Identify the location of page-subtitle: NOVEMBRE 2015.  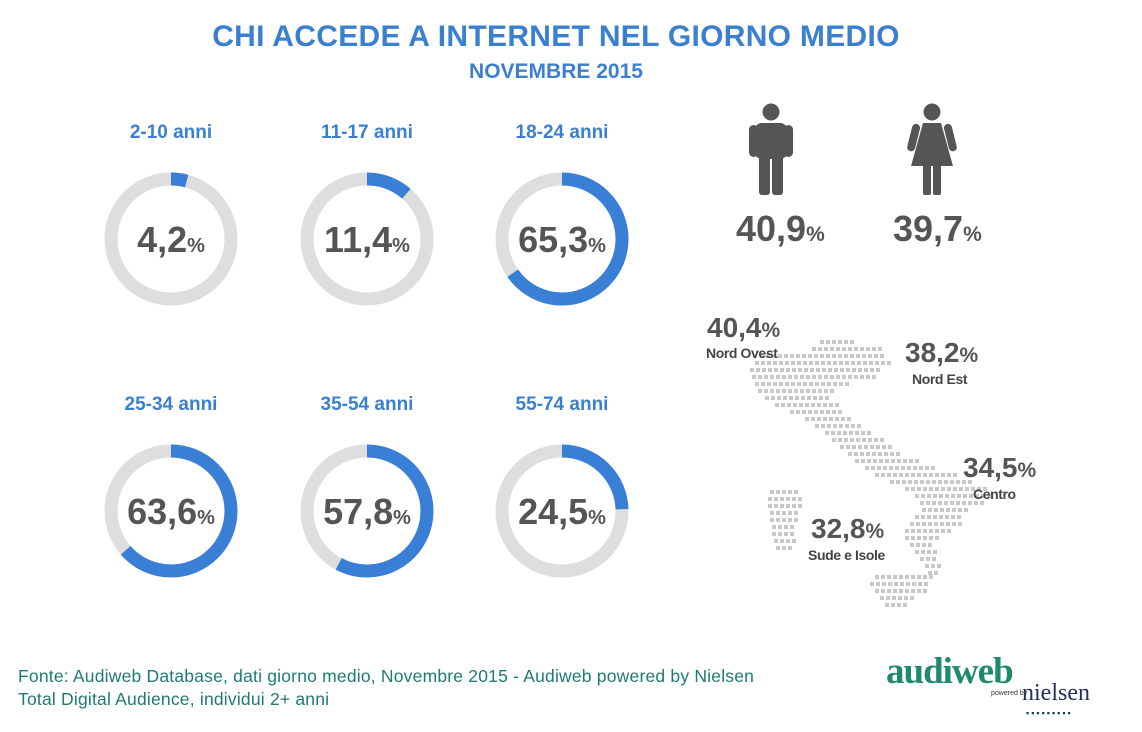
(556, 71).